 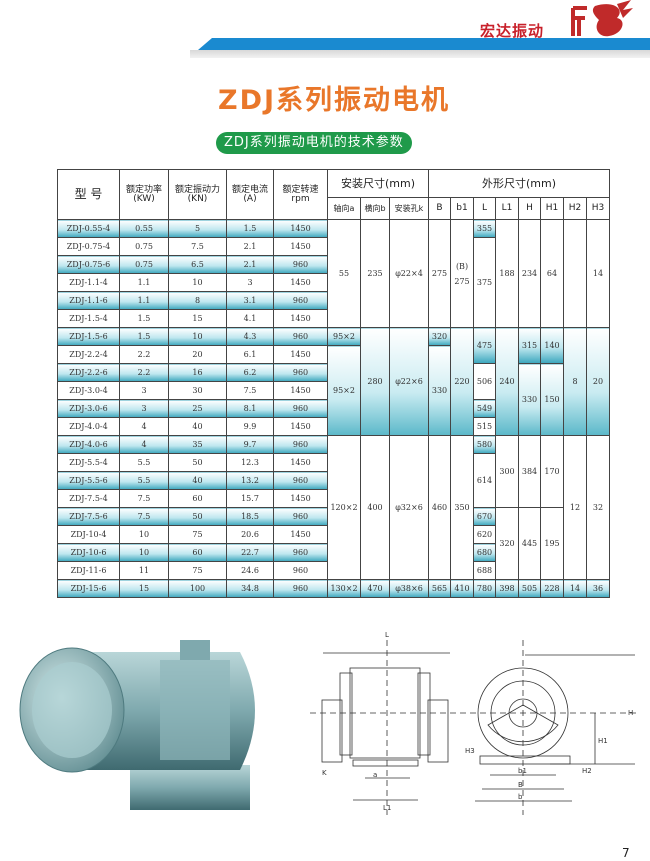 I want to click on header-mounting: 安装尺寸(mm), so click(x=378, y=183).